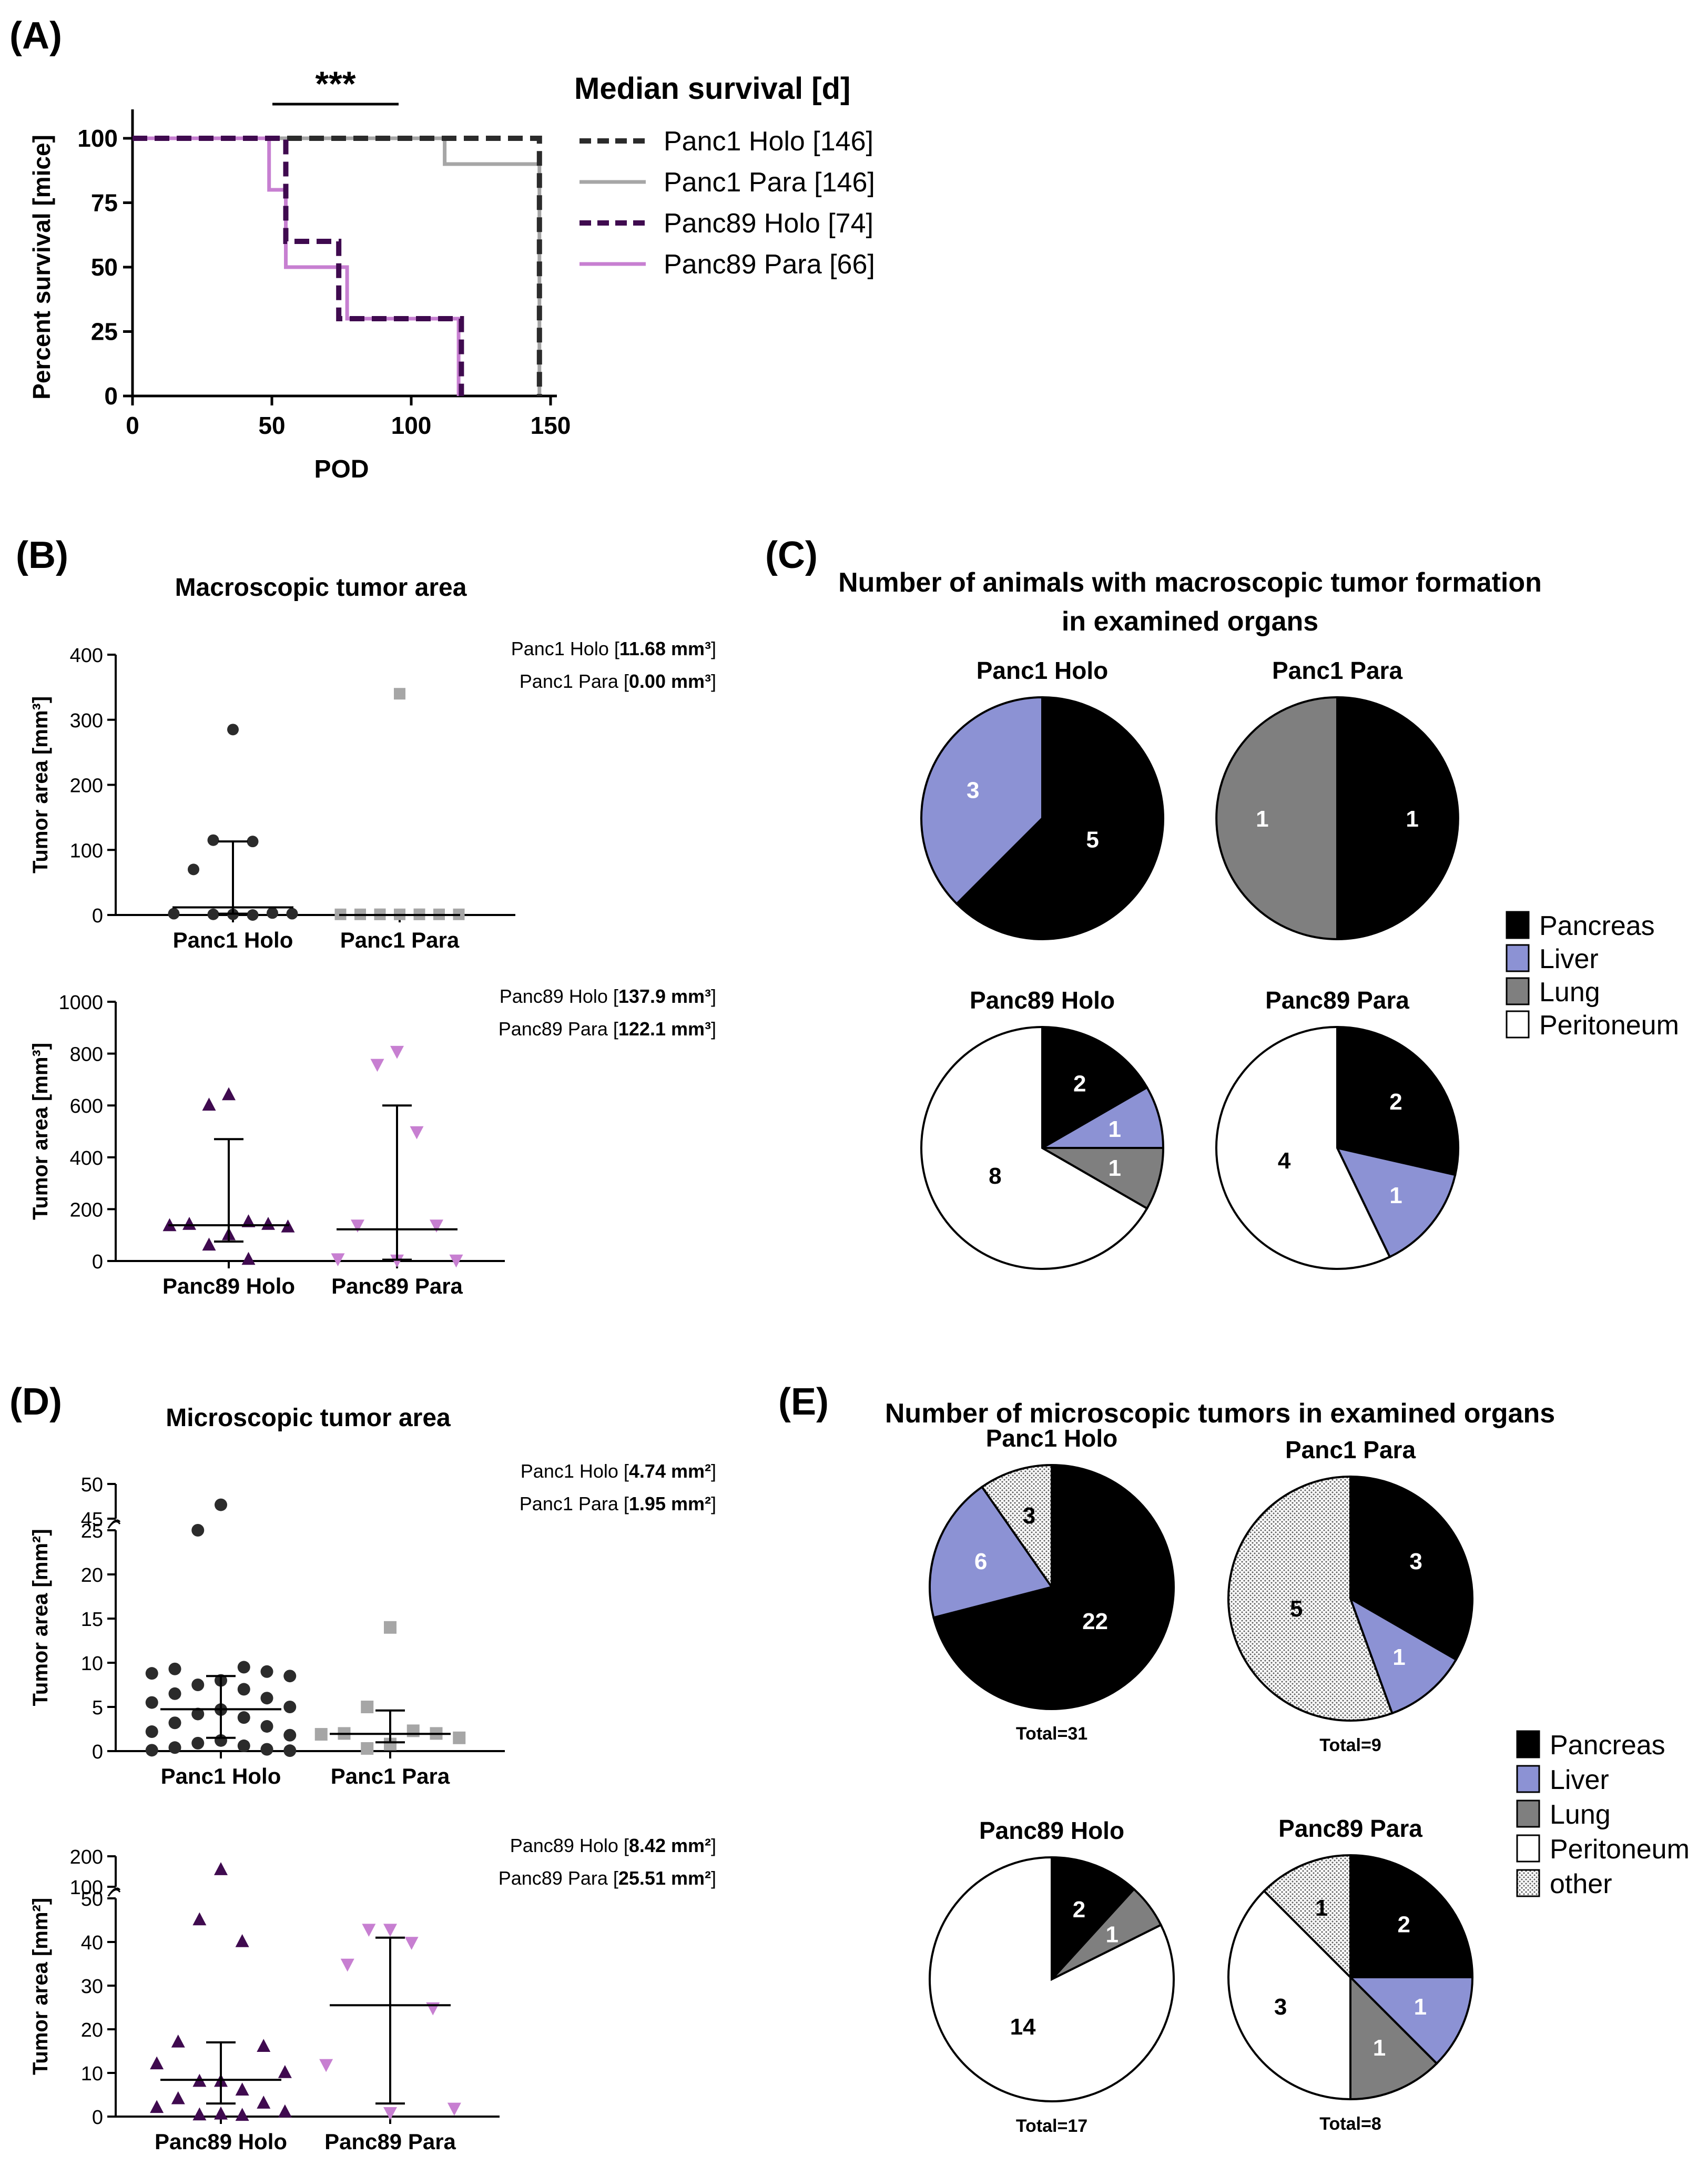 Image resolution: width=1708 pixels, height=2176 pixels. What do you see at coordinates (86, 1158) in the screenshot?
I see `y-tick-label: 400` at bounding box center [86, 1158].